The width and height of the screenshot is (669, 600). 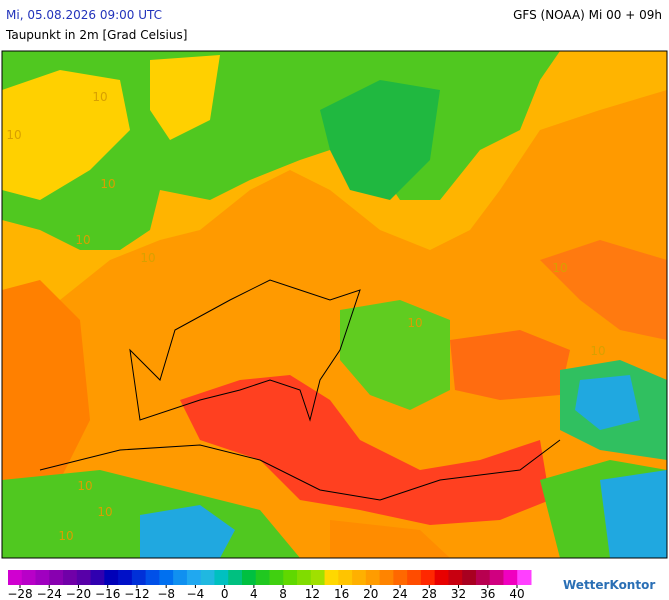 What do you see at coordinates (487, 593) in the screenshot?
I see `legend-tick-label: 36` at bounding box center [487, 593].